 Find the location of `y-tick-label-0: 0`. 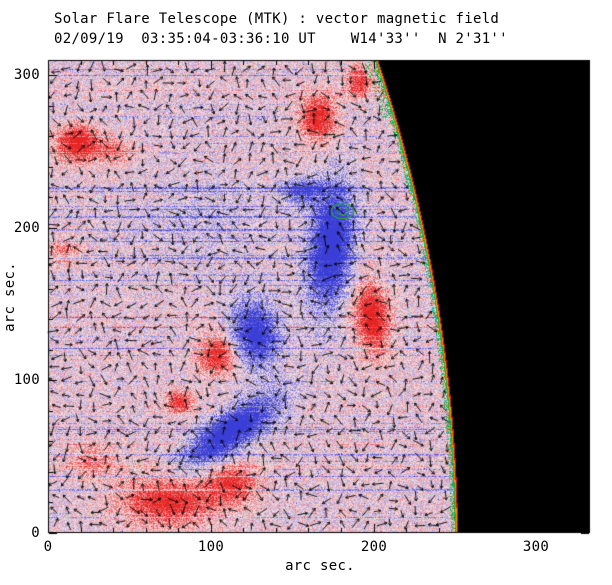

y-tick-label-0: 0 is located at coordinates (35, 533).